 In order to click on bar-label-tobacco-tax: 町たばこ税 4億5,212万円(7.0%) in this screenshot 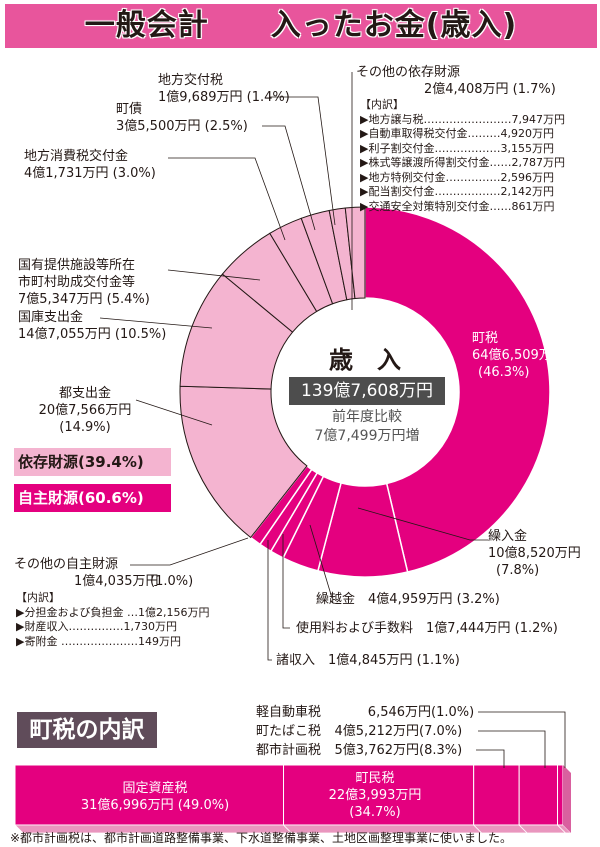, I will do `click(359, 731)`.